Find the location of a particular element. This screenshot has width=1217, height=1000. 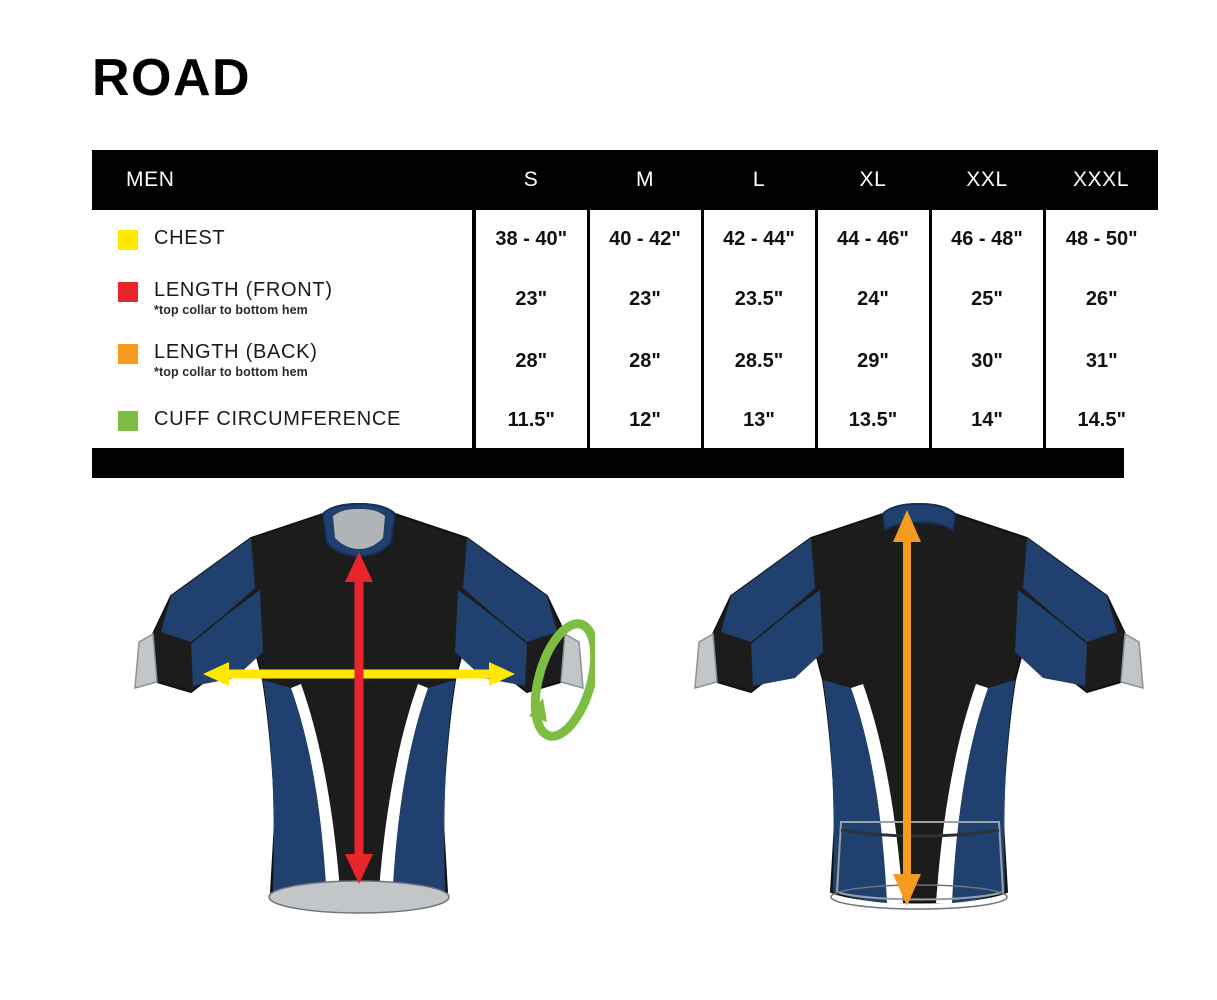

cell-length-front-xxl: 25" is located at coordinates (986, 299).